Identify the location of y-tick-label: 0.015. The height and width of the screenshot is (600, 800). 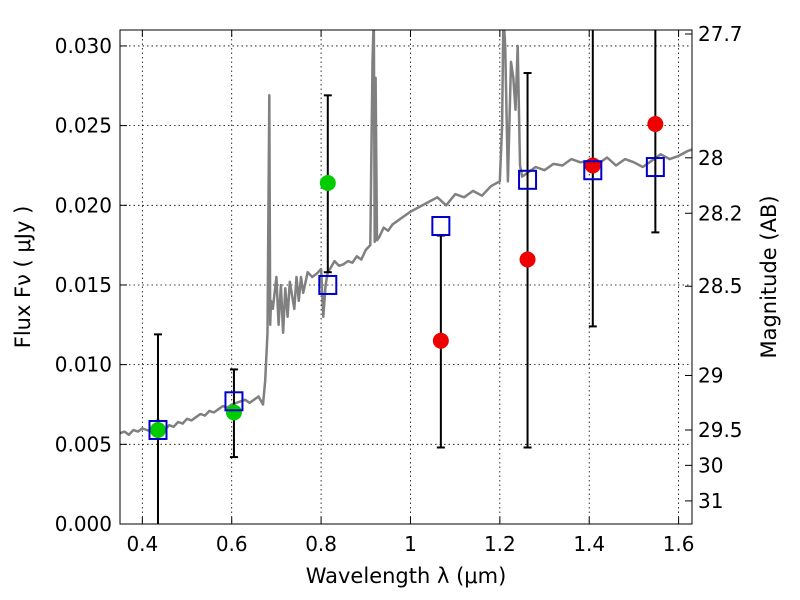
(83, 285).